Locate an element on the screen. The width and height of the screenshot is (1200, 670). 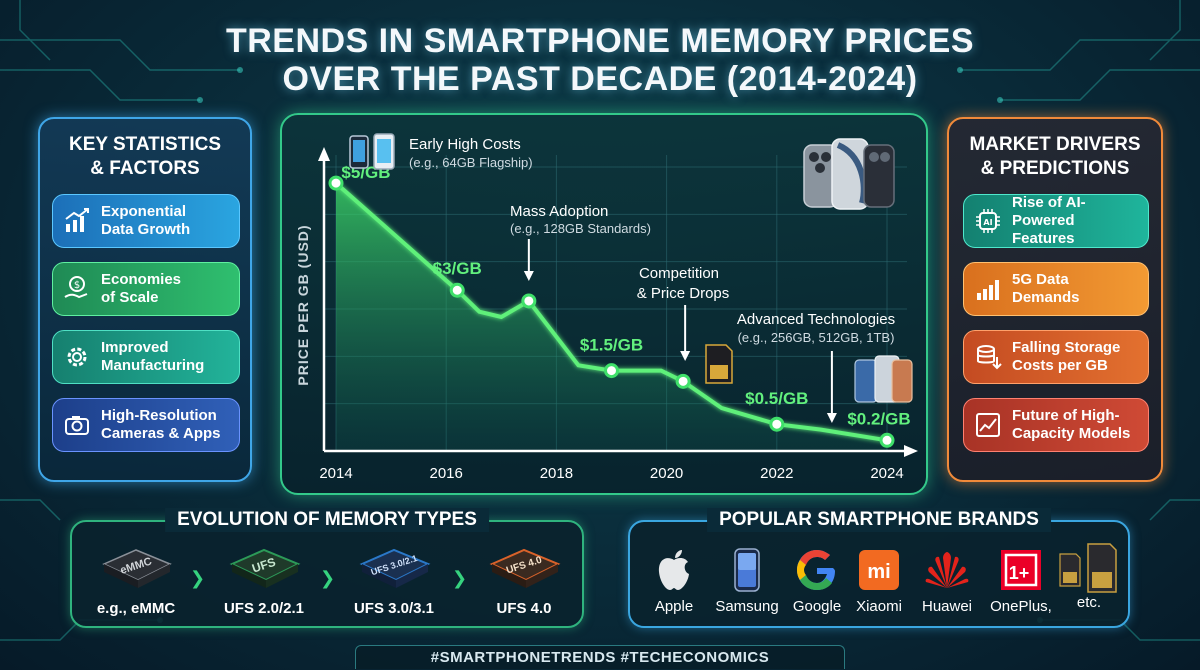
value-label: $1.5/GB is located at coordinates (611, 345).